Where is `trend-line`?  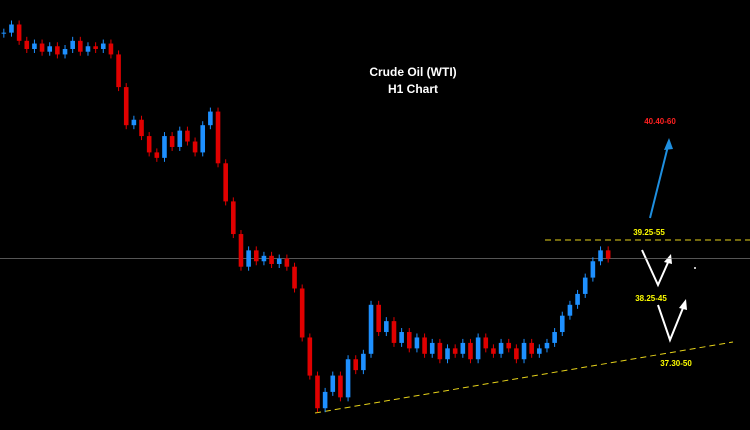 trend-line is located at coordinates (524, 377).